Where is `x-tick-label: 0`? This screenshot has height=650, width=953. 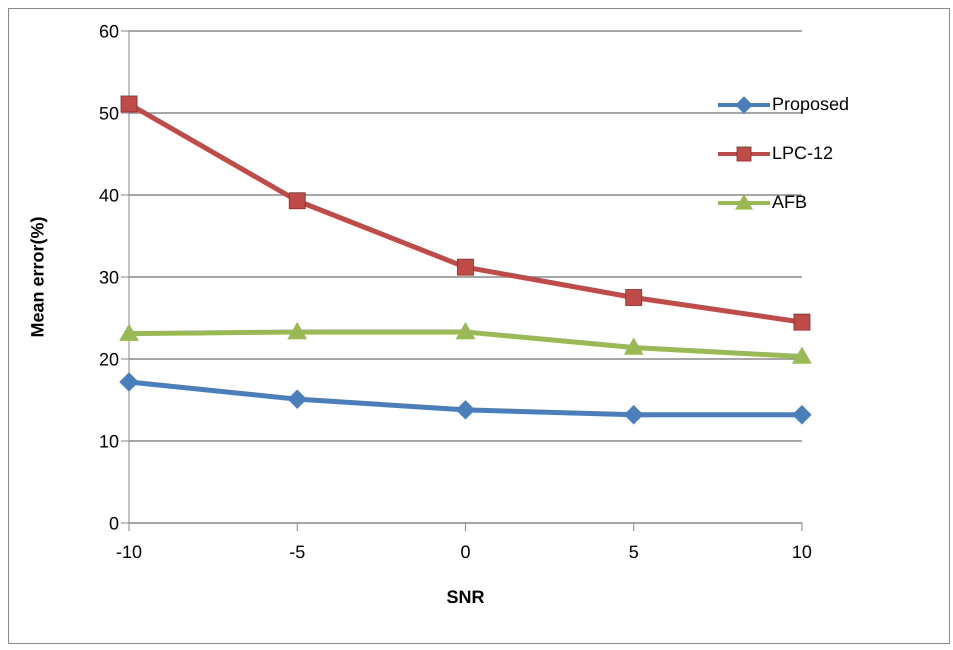
x-tick-label: 0 is located at coordinates (465, 552).